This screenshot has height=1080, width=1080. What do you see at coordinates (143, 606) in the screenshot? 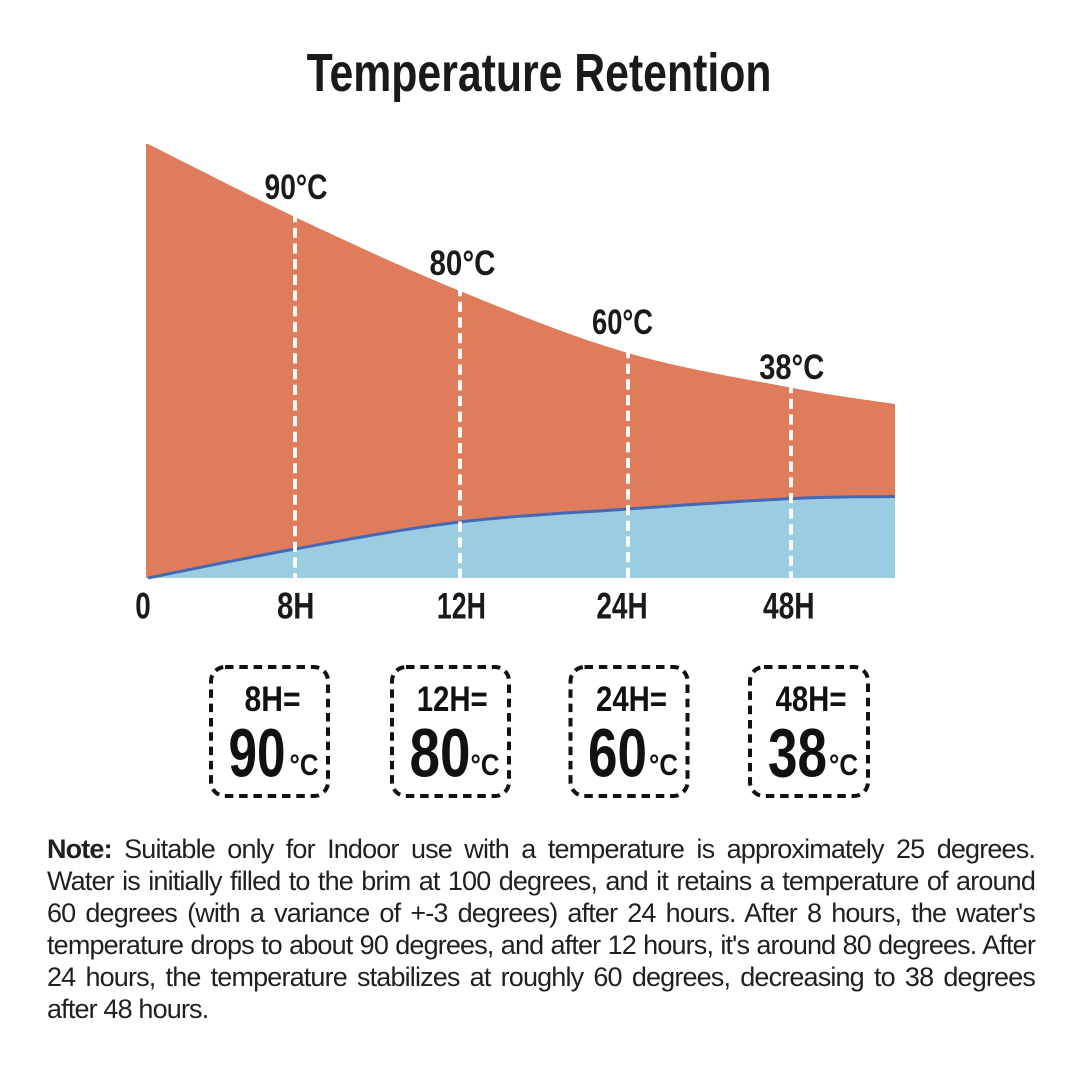
I see `svg-text: 0` at bounding box center [143, 606].